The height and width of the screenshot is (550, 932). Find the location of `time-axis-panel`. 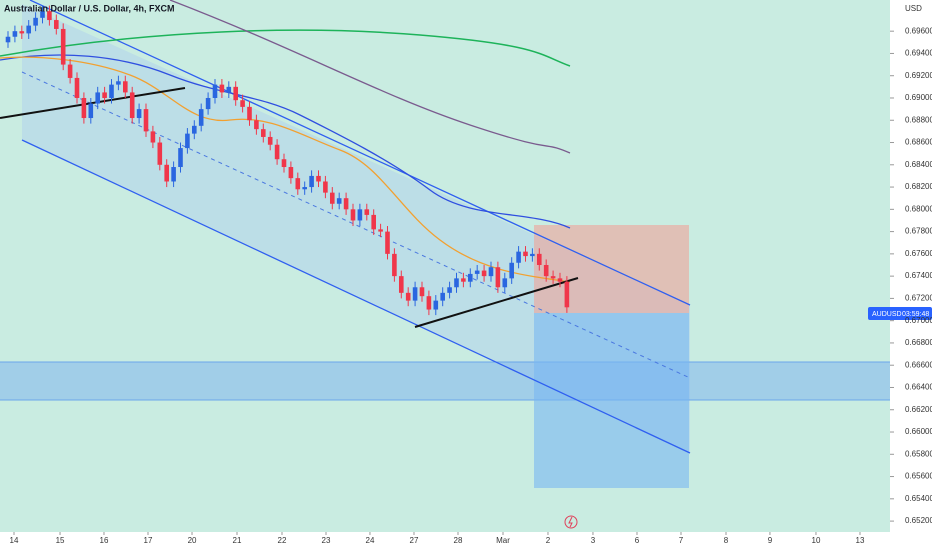

time-axis-panel is located at coordinates (445, 541).